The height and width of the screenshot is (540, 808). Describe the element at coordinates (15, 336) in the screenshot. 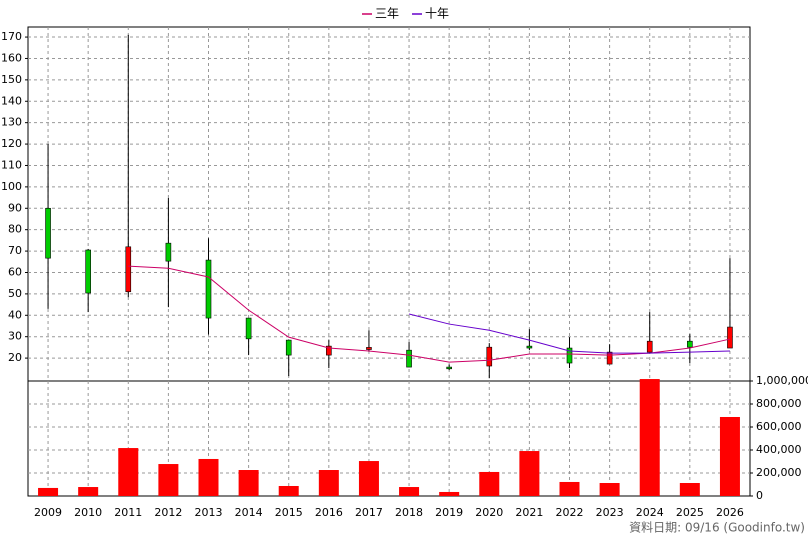

I see `y-tick-label: 30` at that location.